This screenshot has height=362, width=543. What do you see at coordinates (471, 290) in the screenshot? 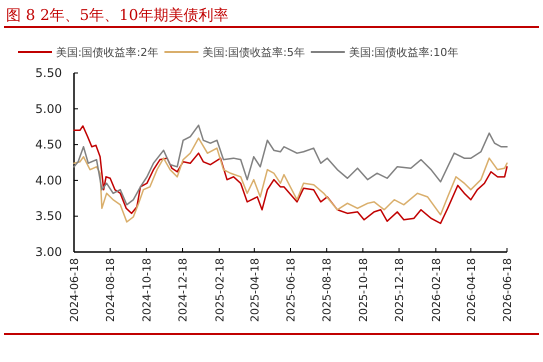
I see `x-tick-label: 2026-04-18` at bounding box center [471, 290].